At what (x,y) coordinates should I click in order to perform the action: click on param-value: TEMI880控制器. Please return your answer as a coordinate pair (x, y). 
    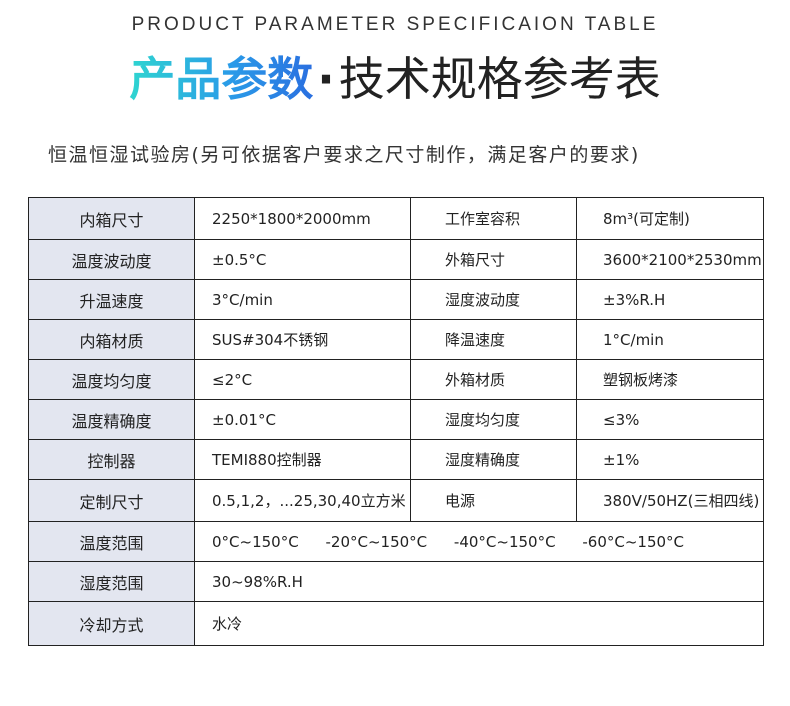
    Looking at the image, I should click on (302, 459).